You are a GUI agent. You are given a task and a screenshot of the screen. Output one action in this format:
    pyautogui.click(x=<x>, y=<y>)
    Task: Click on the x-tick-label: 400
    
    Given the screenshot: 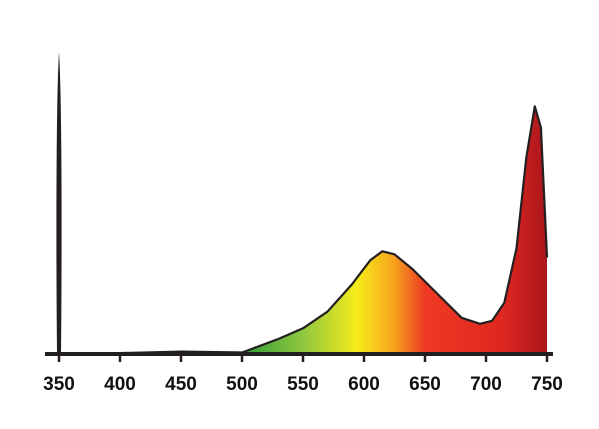 What is the action you would take?
    pyautogui.click(x=120, y=384)
    